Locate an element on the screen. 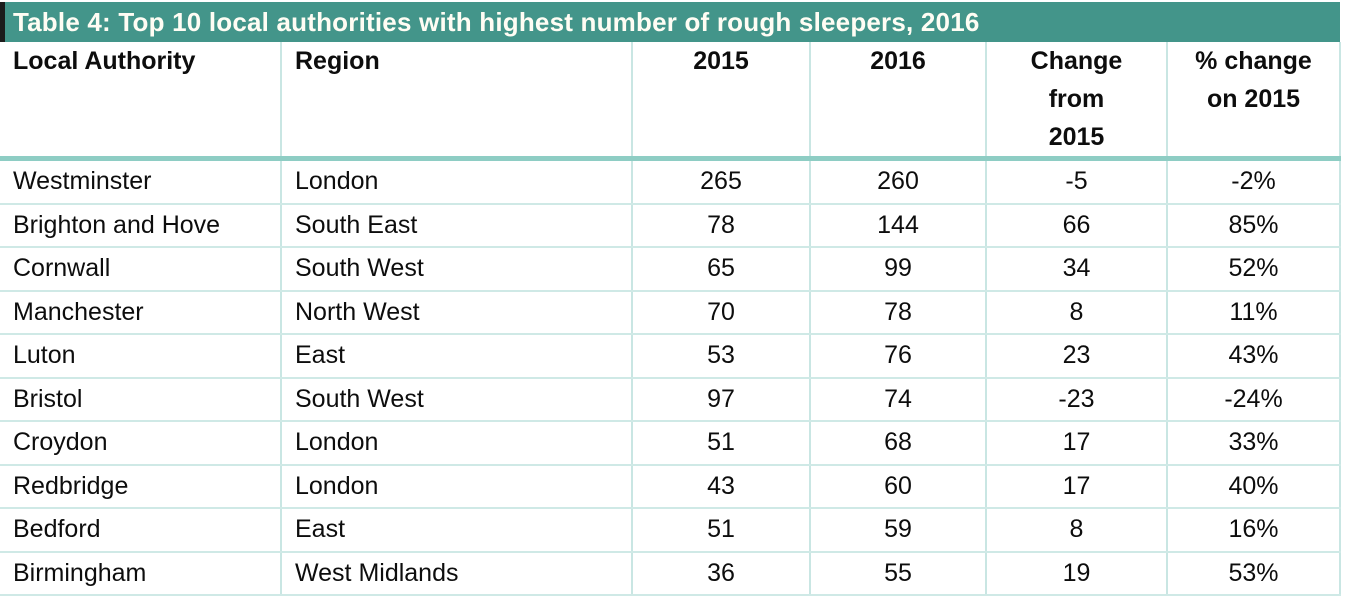  column-header-region: Region is located at coordinates (457, 101).